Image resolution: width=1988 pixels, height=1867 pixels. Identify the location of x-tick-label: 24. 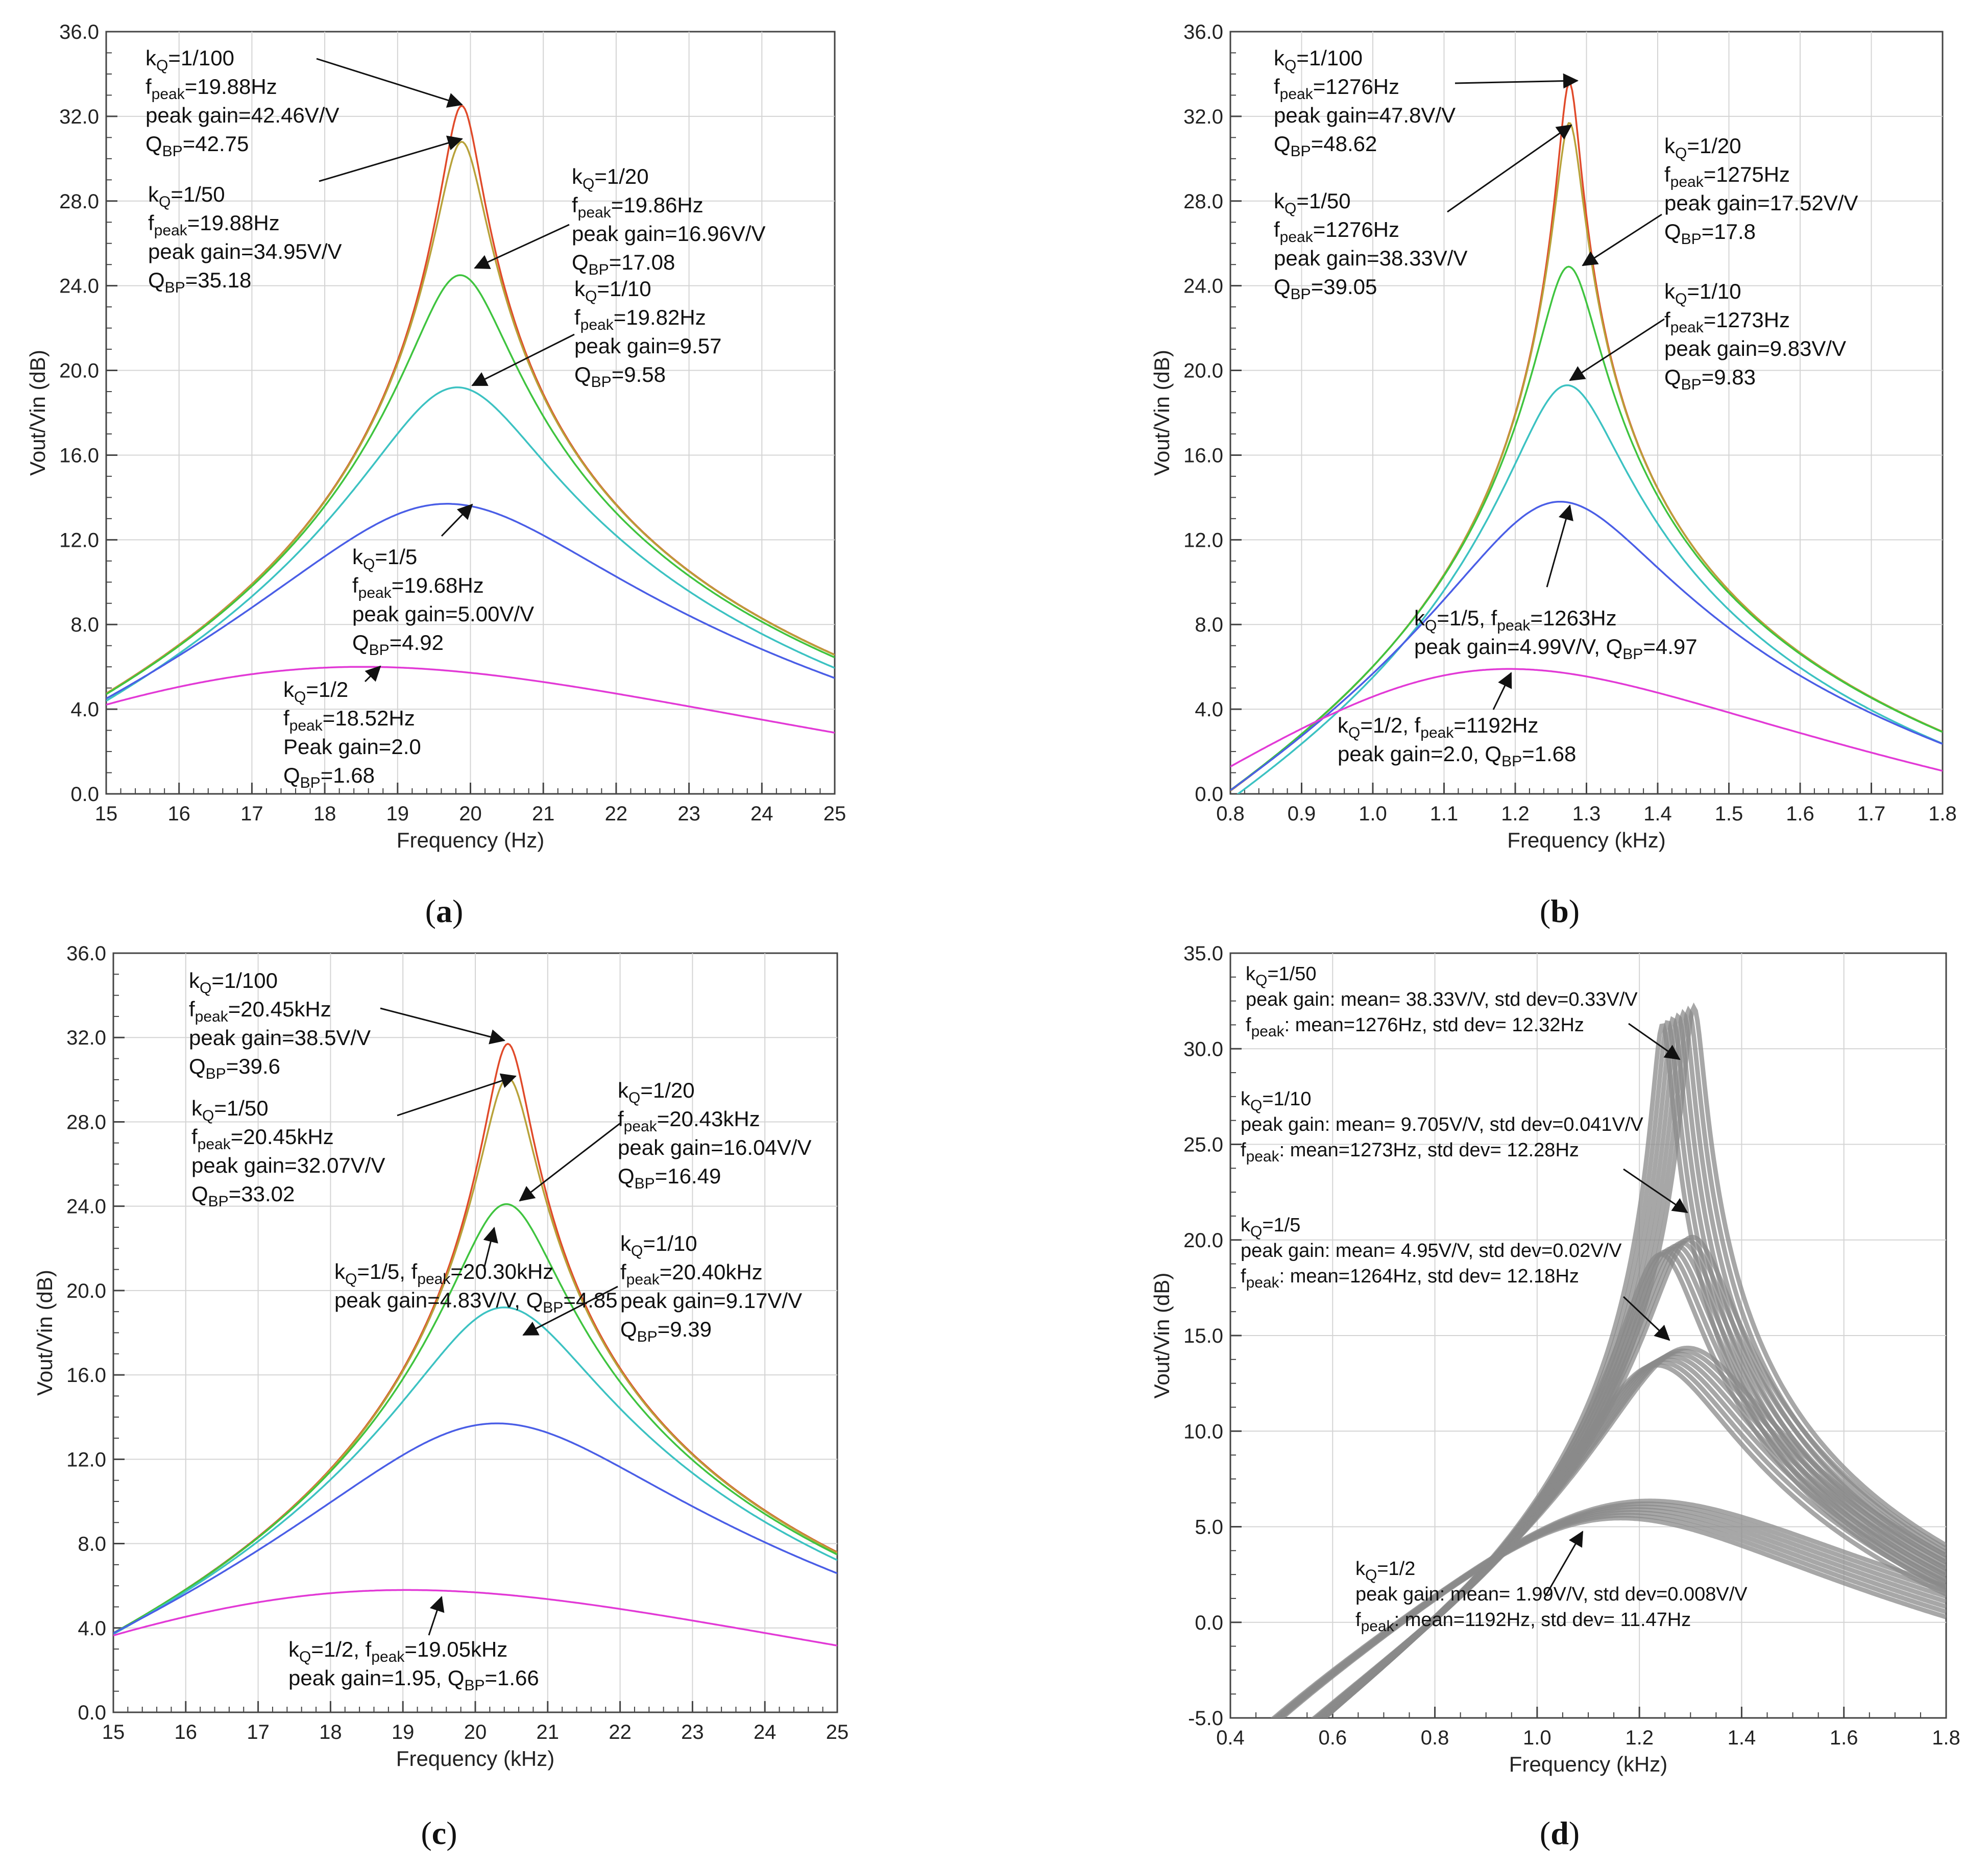
(765, 1732).